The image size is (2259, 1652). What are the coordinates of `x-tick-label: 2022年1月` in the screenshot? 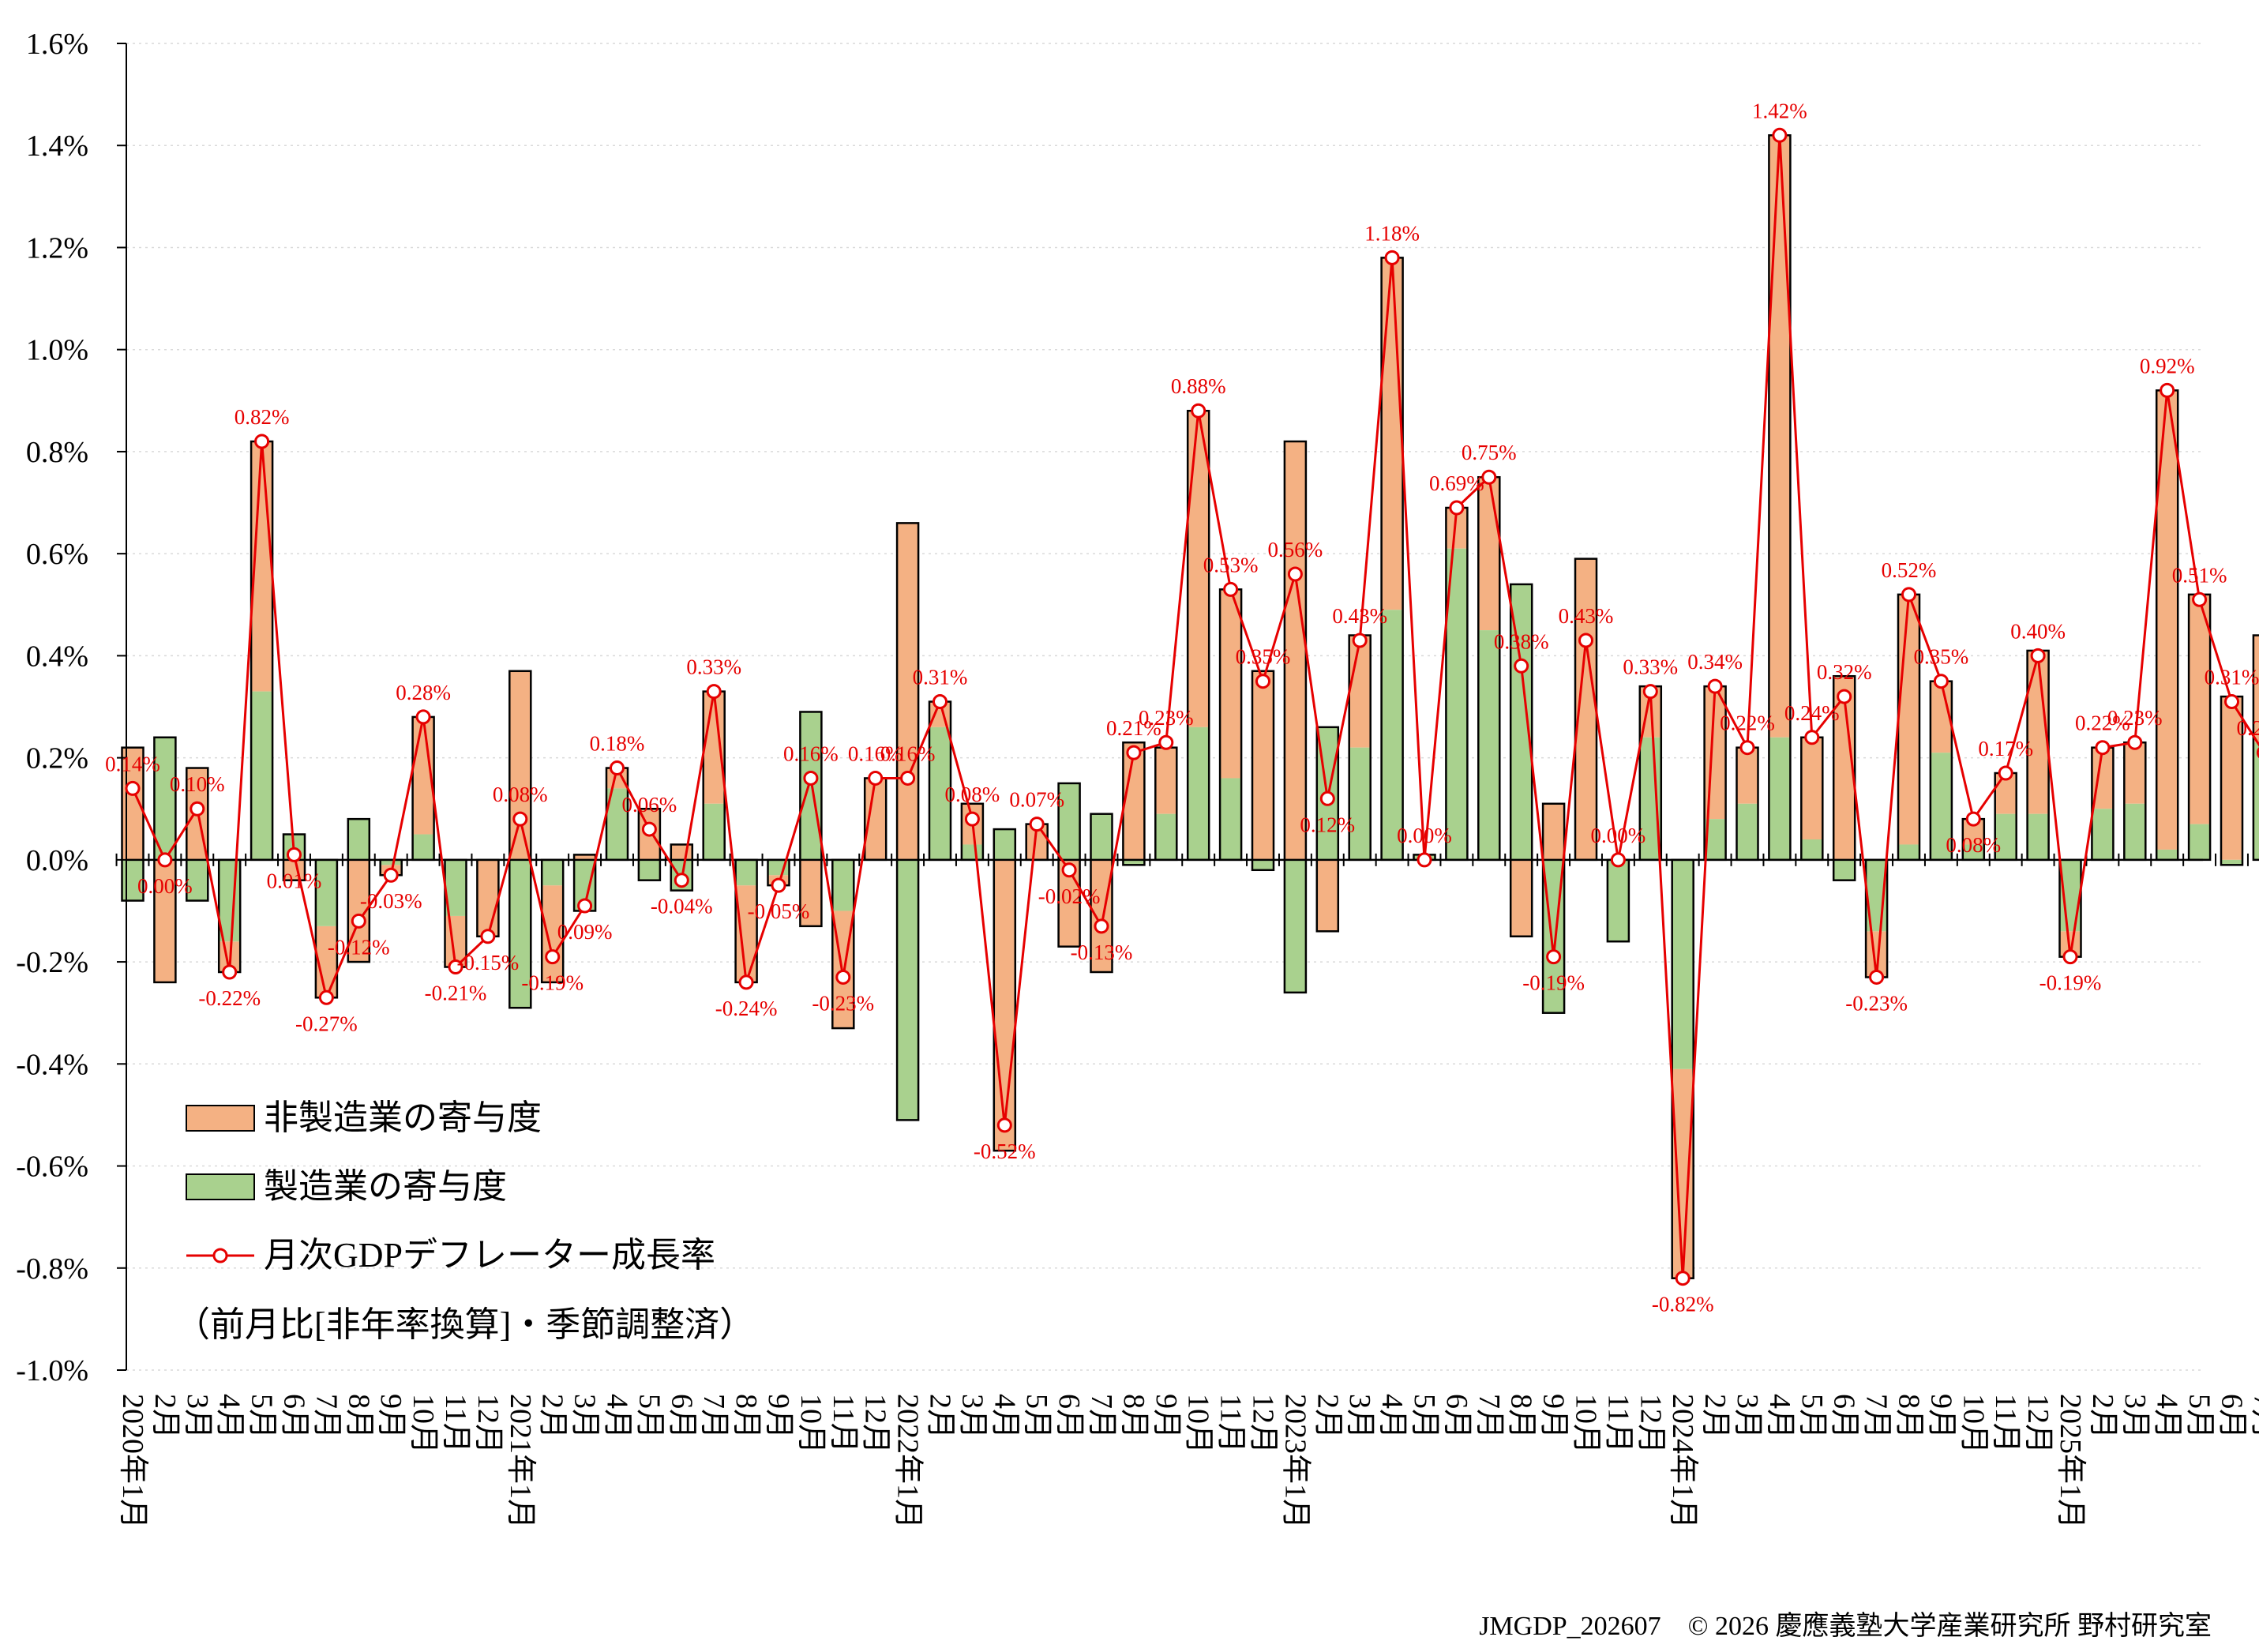 It's located at (908, 1461).